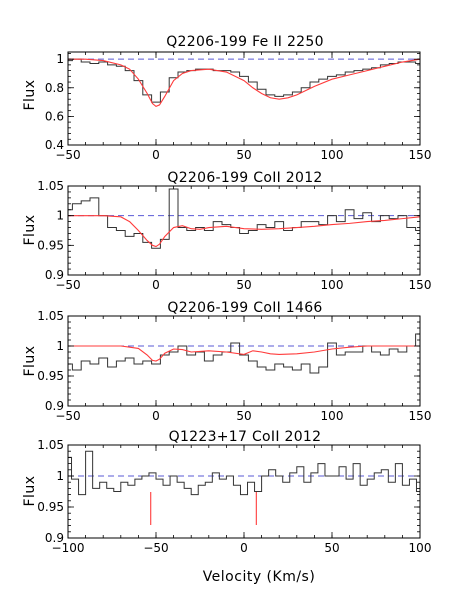  What do you see at coordinates (244, 178) in the screenshot?
I see `panel-title: Q2206-199 CoII 2012` at bounding box center [244, 178].